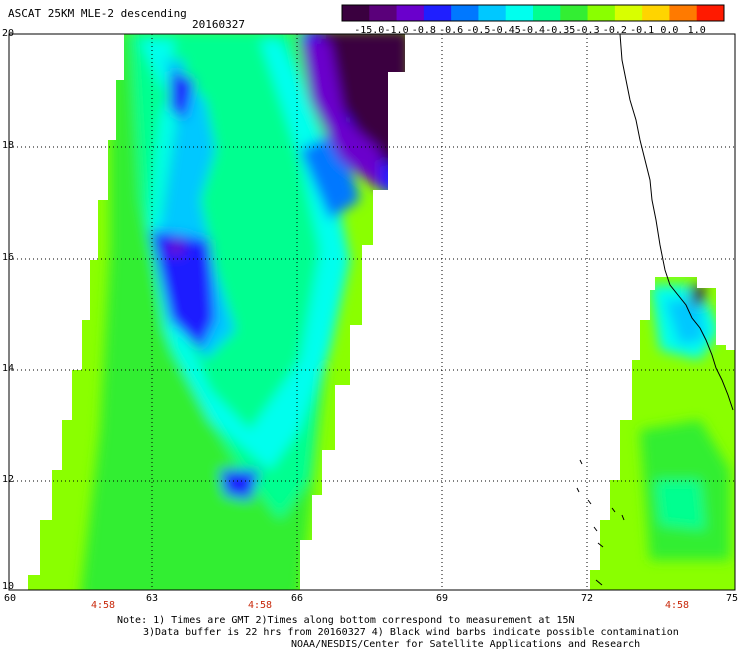 The image size is (740, 650). Describe the element at coordinates (732, 598) in the screenshot. I see `x-tick-75: 75` at that location.